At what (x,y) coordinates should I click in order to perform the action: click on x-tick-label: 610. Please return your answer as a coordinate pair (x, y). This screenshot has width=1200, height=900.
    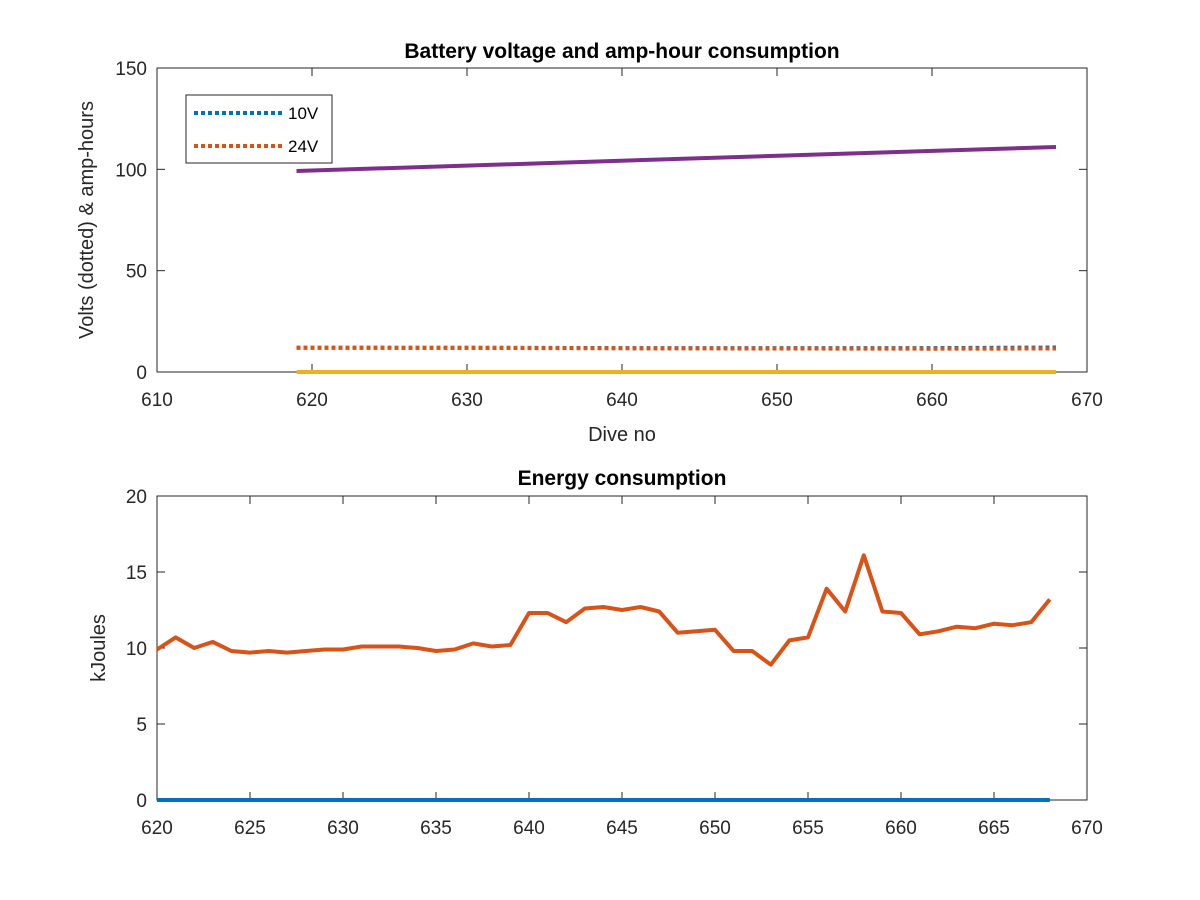
    Looking at the image, I should click on (157, 400).